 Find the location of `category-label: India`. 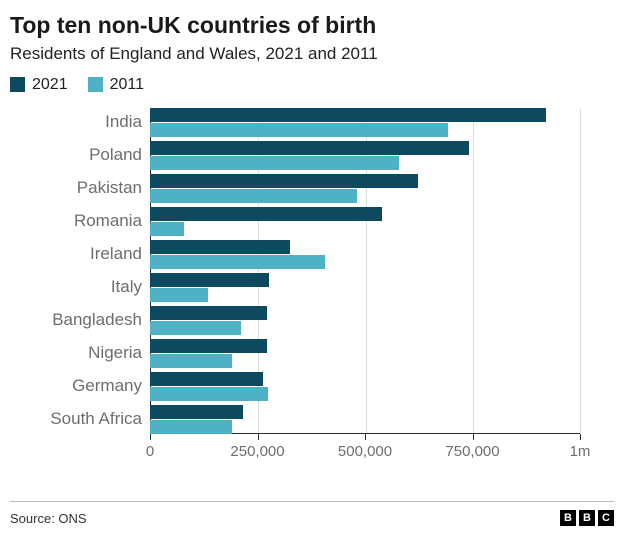

category-label: India is located at coordinates (123, 122).